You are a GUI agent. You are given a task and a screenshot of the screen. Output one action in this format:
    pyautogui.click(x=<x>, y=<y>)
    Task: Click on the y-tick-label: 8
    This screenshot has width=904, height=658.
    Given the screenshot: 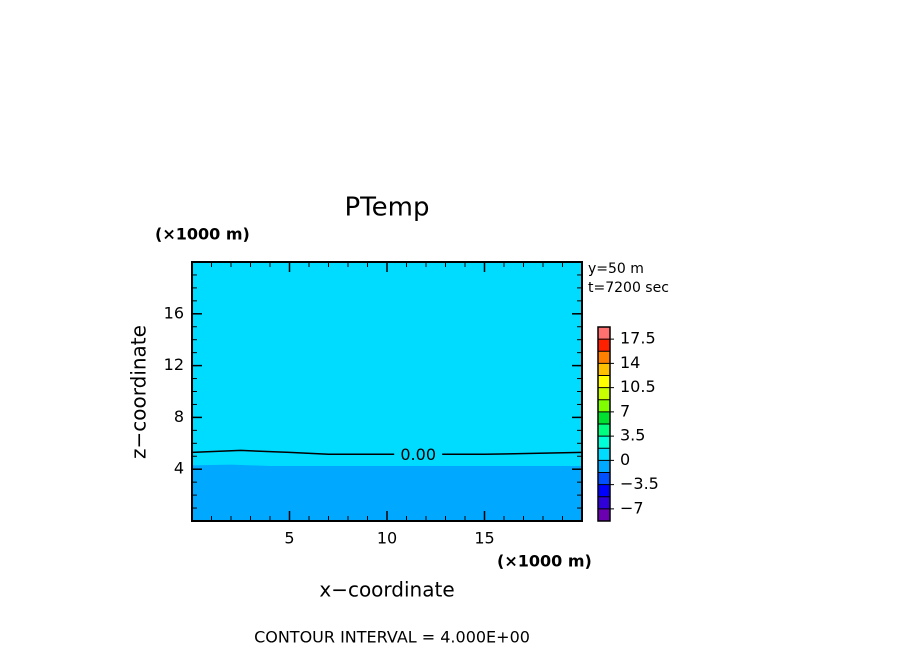 What is the action you would take?
    pyautogui.click(x=179, y=416)
    